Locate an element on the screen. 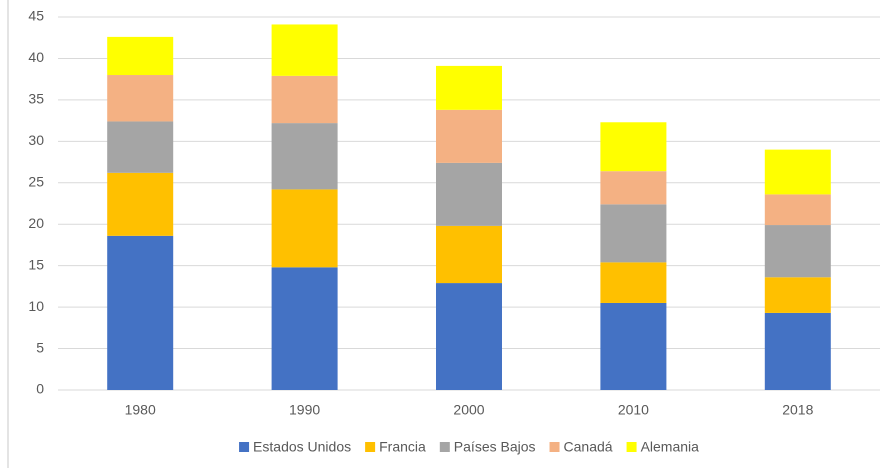 This screenshot has height=468, width=890. y-tick-label: 45 is located at coordinates (36, 16).